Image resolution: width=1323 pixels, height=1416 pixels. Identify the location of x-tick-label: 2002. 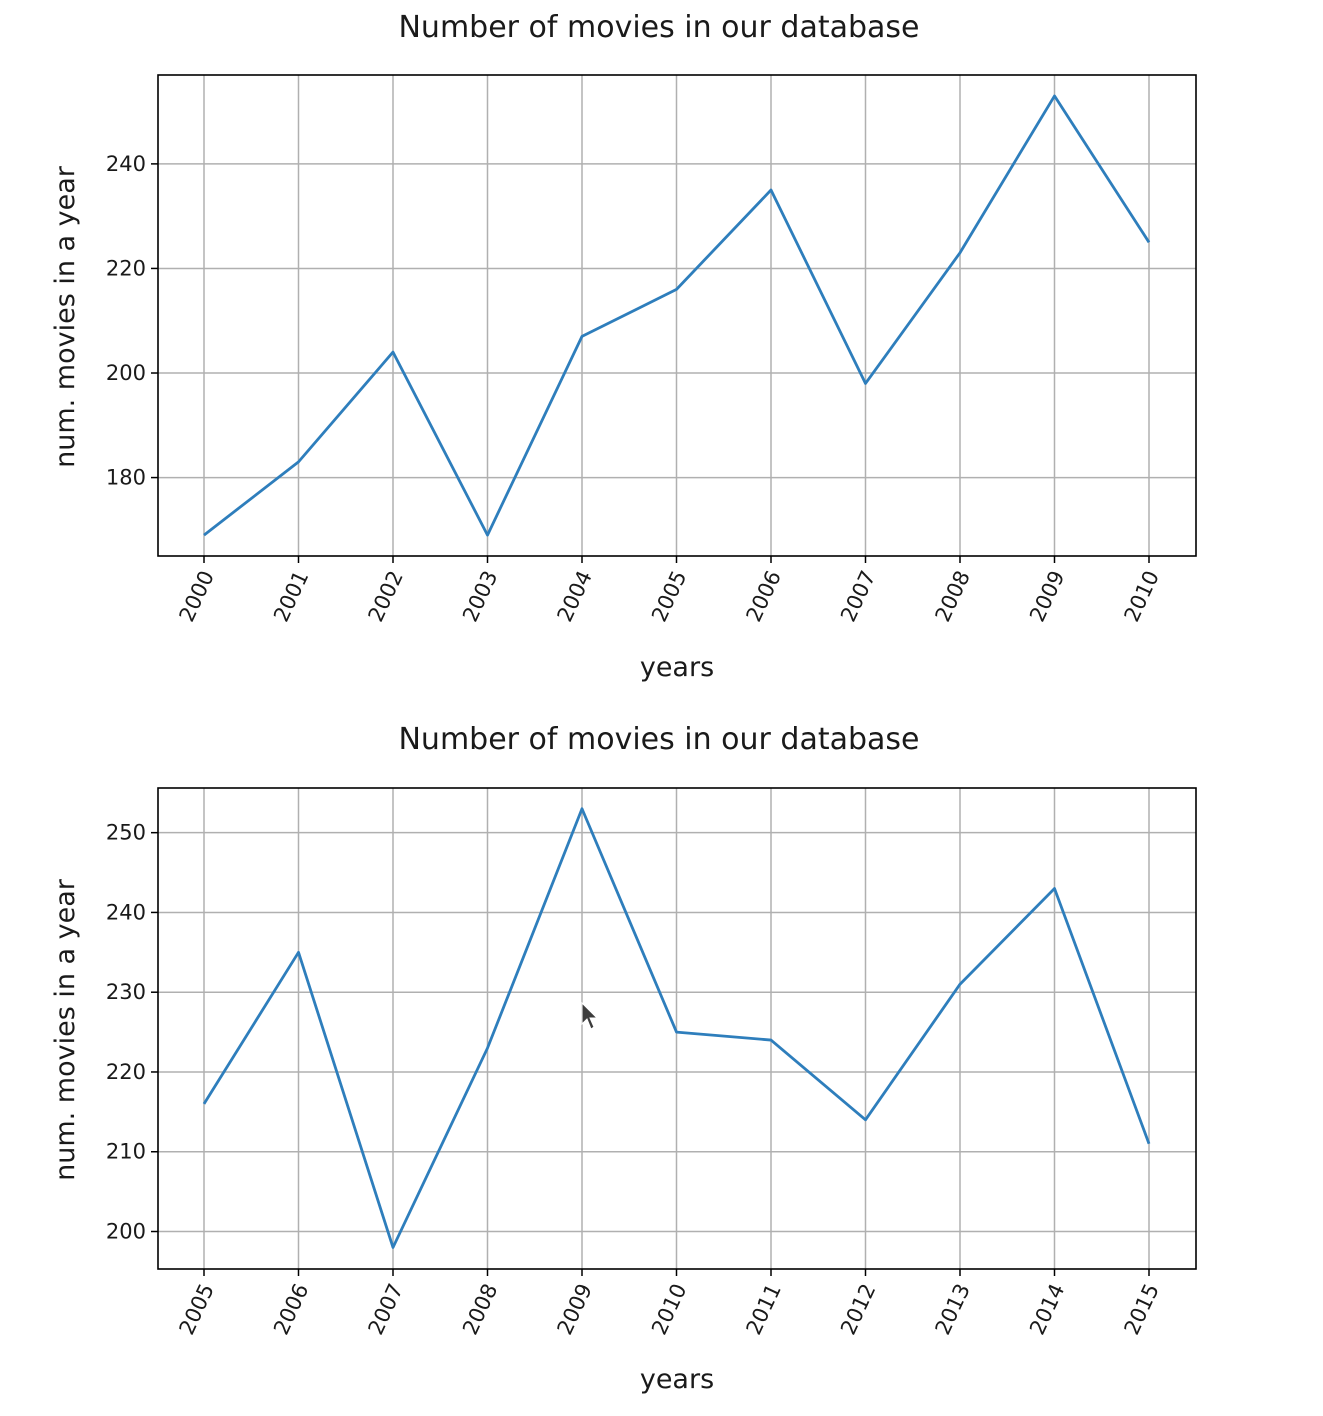
(386, 596).